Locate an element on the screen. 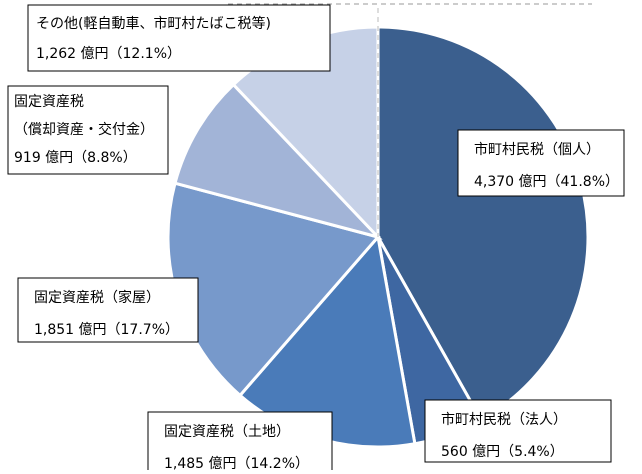 The width and height of the screenshot is (642, 474). category-label: 市町村民税（法人） is located at coordinates (504, 419).